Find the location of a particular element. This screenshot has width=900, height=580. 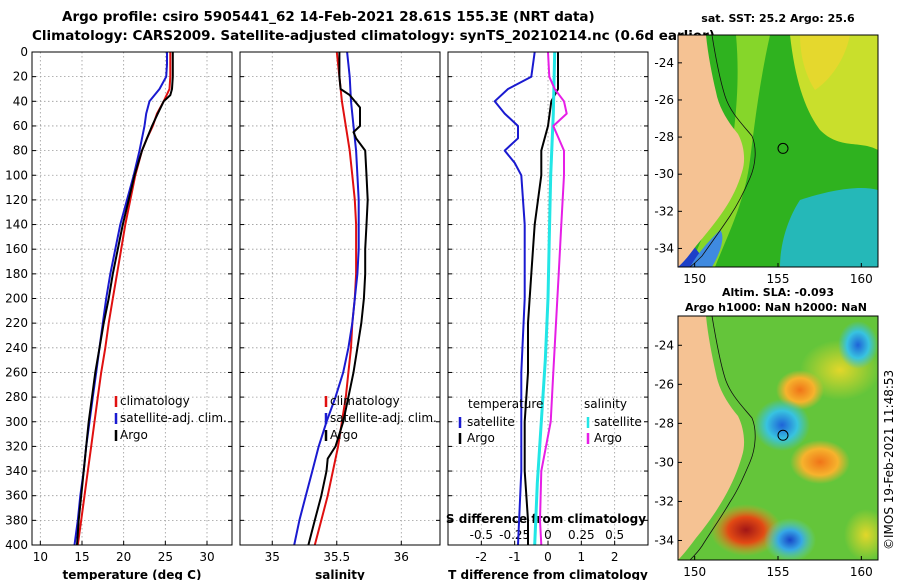

salinity-diff-tick-label: 0.25 is located at coordinates (581, 535).